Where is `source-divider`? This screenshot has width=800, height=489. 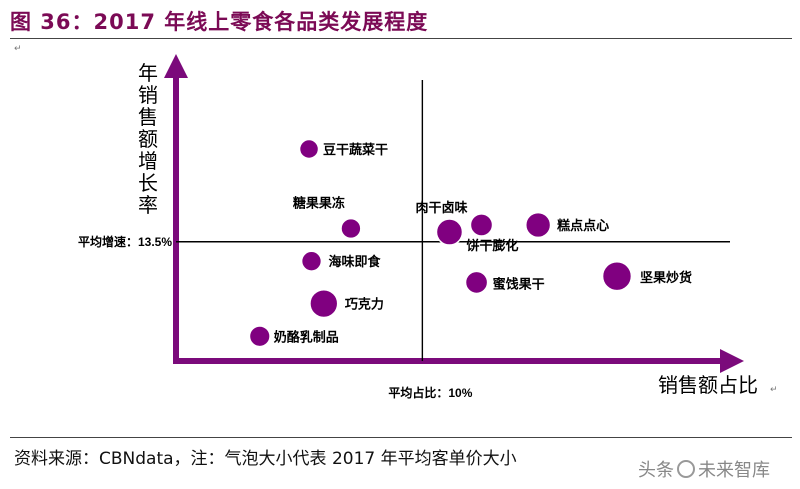 source-divider is located at coordinates (401, 437).